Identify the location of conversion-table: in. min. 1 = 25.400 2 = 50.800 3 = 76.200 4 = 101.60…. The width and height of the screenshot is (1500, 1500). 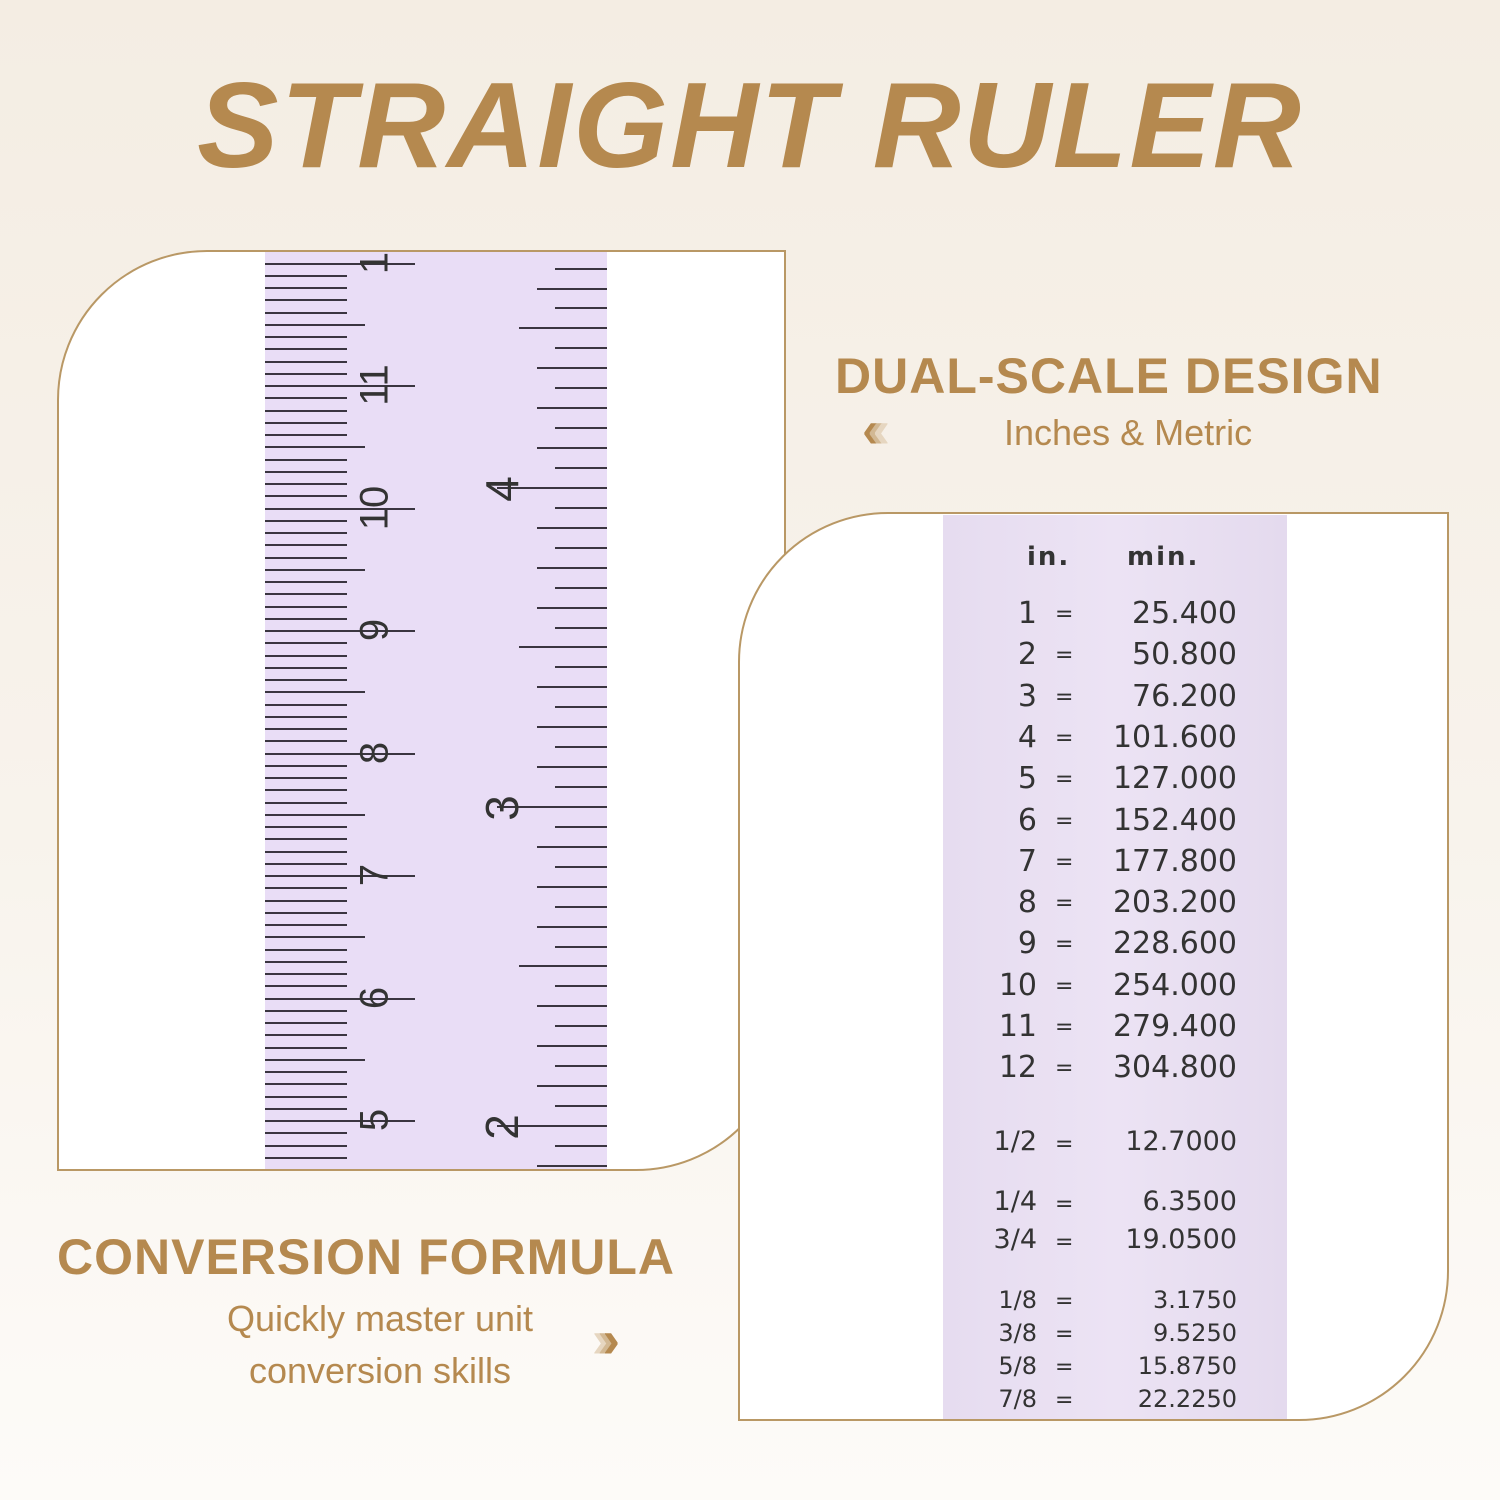
(1115, 967).